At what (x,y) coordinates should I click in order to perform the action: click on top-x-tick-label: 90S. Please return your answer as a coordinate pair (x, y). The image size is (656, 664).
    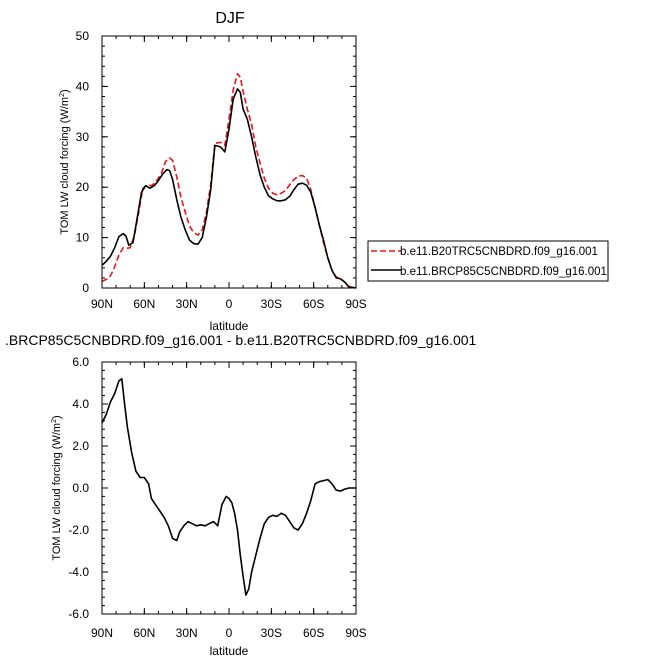
    Looking at the image, I should click on (355, 304).